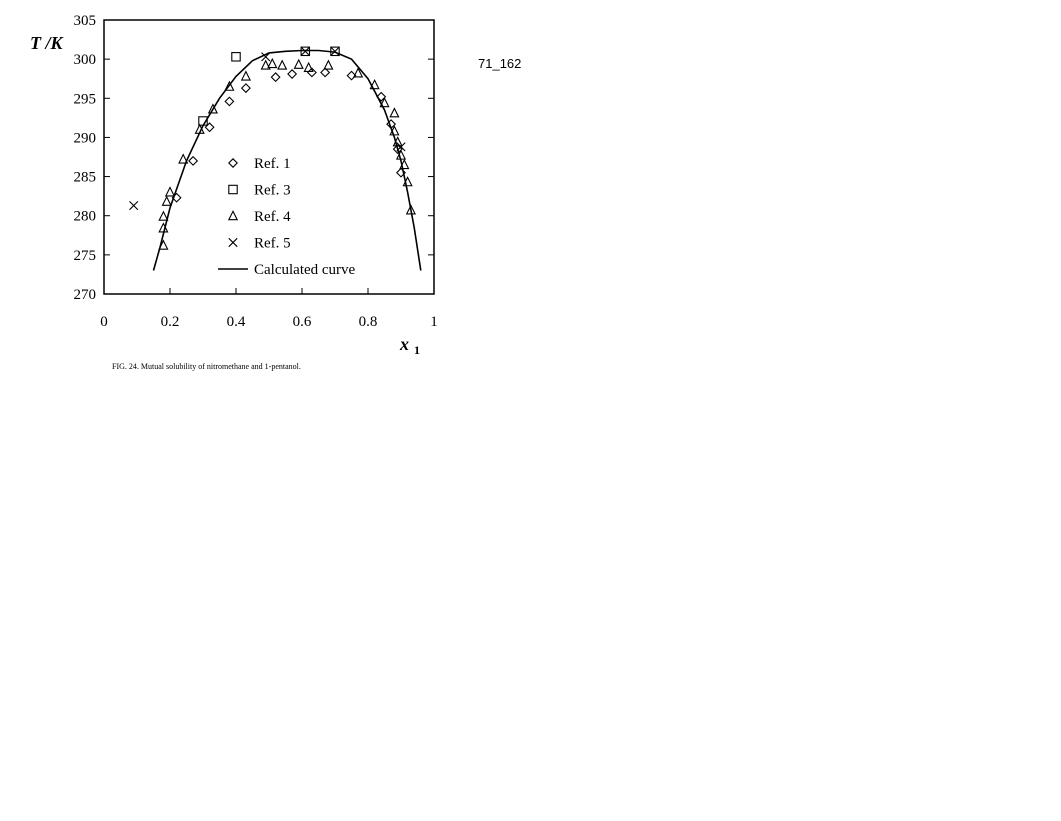  Describe the element at coordinates (85, 99) in the screenshot. I see `y-tick-label: 295` at that location.